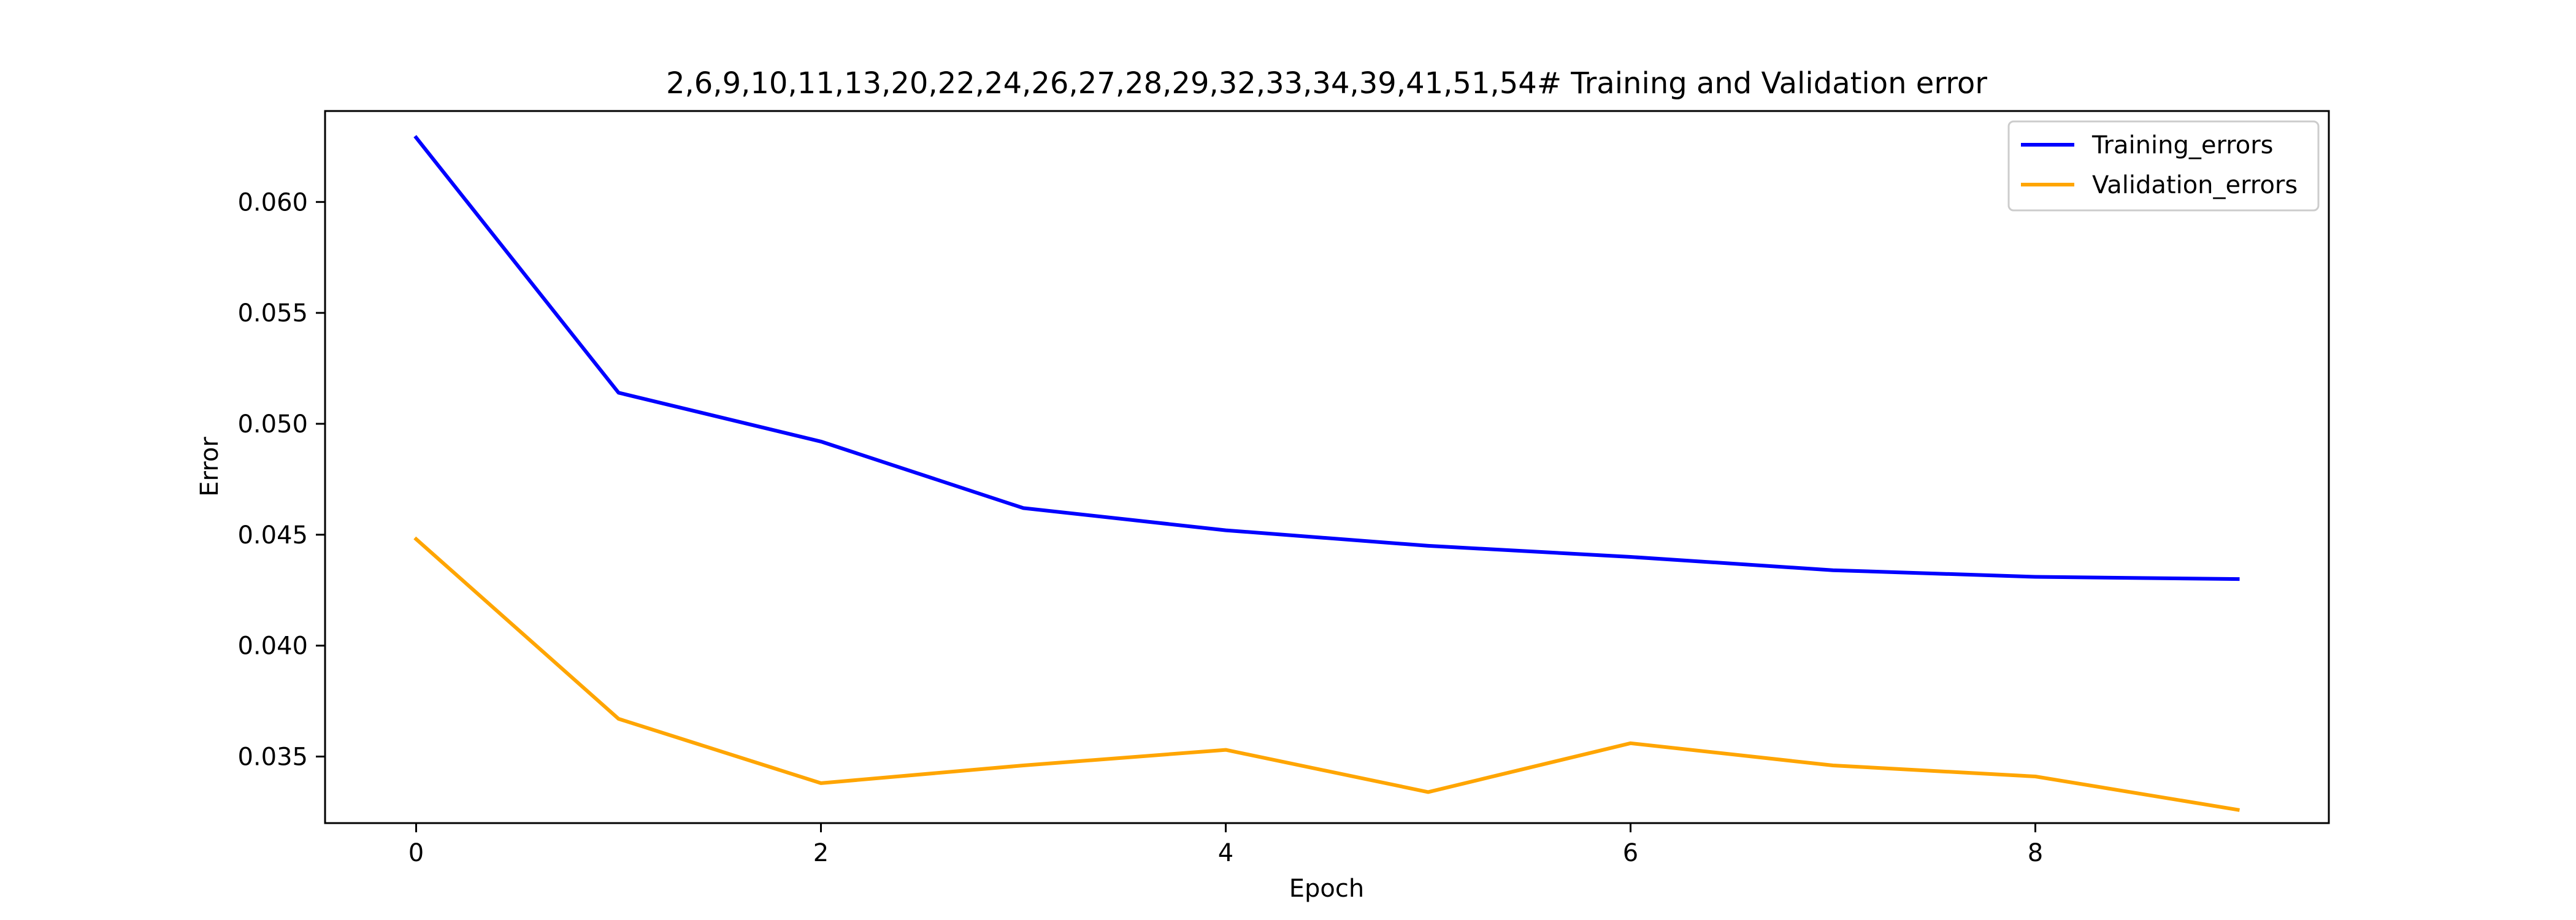  What do you see at coordinates (1326, 889) in the screenshot?
I see `x-axis-label: Epoch` at bounding box center [1326, 889].